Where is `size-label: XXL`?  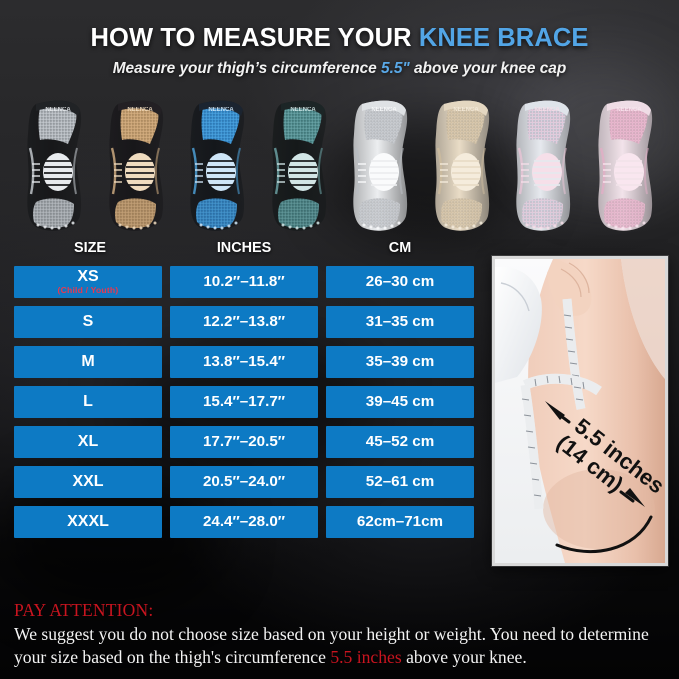 size-label: XXL is located at coordinates (88, 481).